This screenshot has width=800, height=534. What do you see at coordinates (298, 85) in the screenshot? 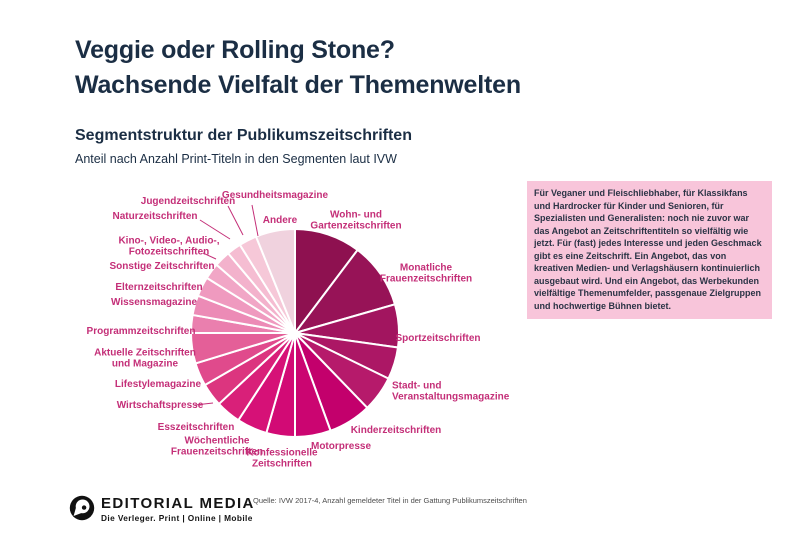
I see `page-title-line2: Wachsende Vielfalt der Themenwelten` at bounding box center [298, 85].